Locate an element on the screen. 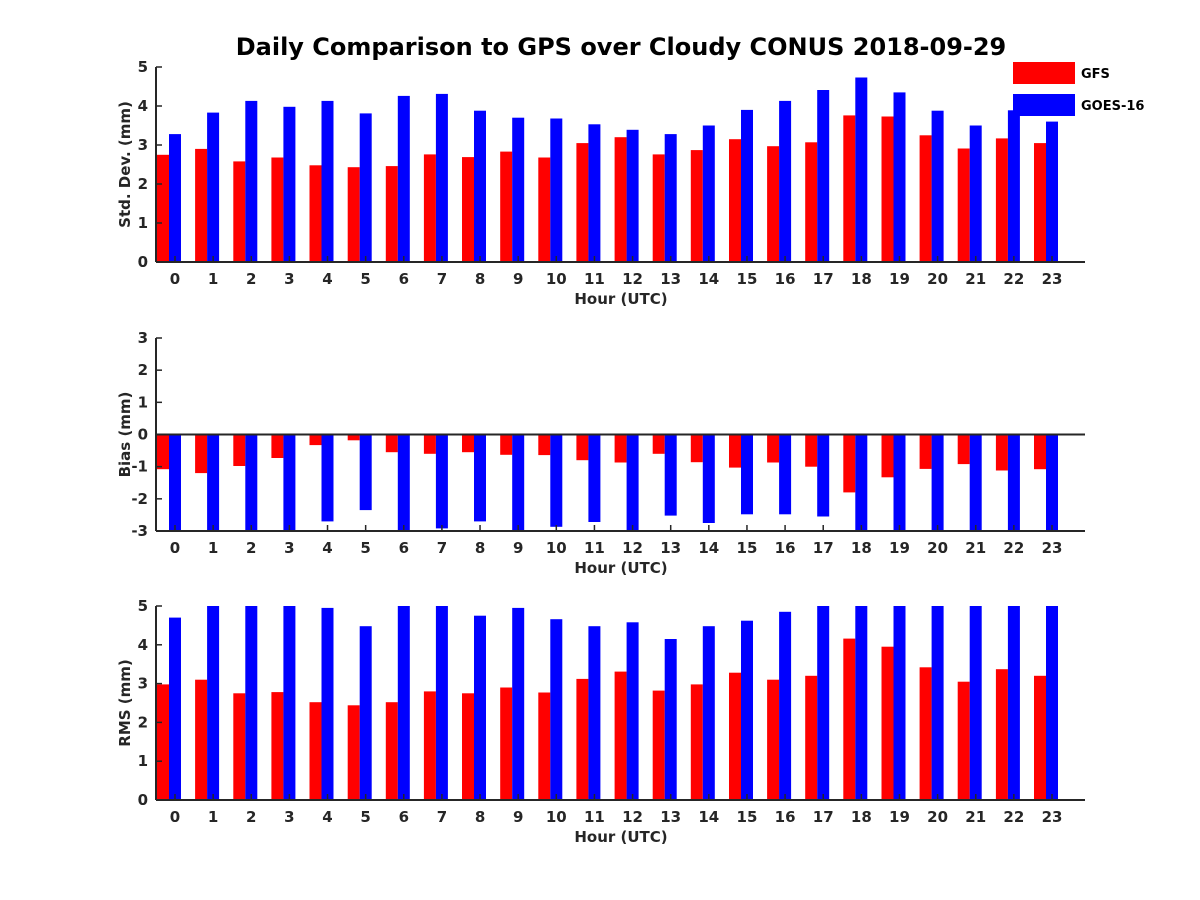 This screenshot has height=900, width=1200. y-tick-label: -1 is located at coordinates (139, 467).